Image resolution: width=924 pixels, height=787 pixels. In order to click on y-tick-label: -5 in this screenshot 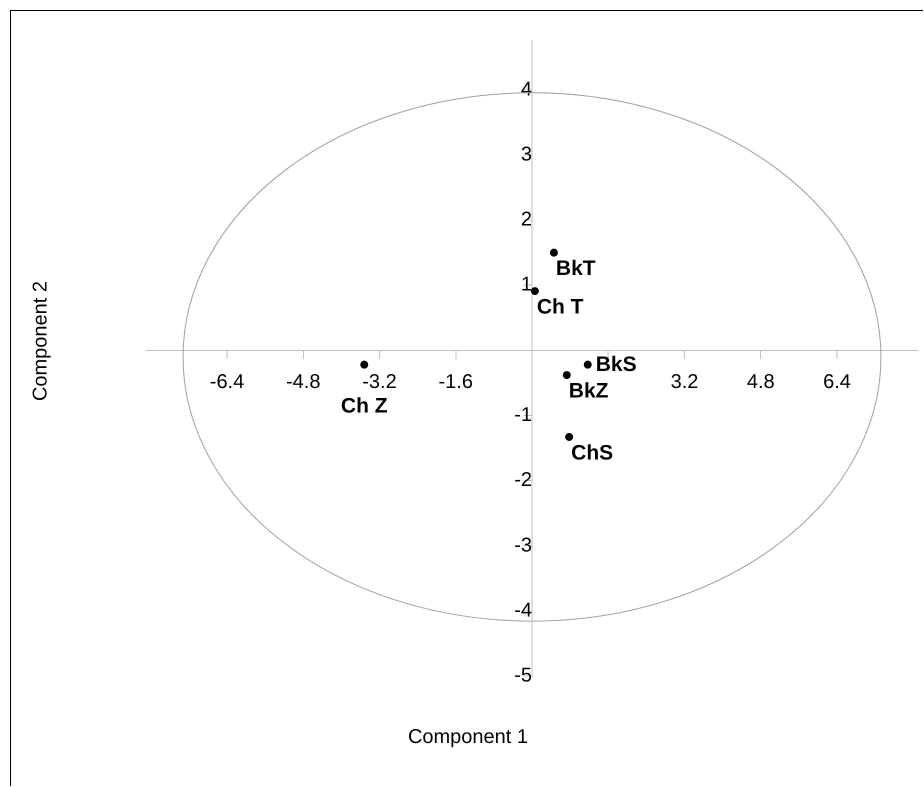, I will do `click(523, 675)`.